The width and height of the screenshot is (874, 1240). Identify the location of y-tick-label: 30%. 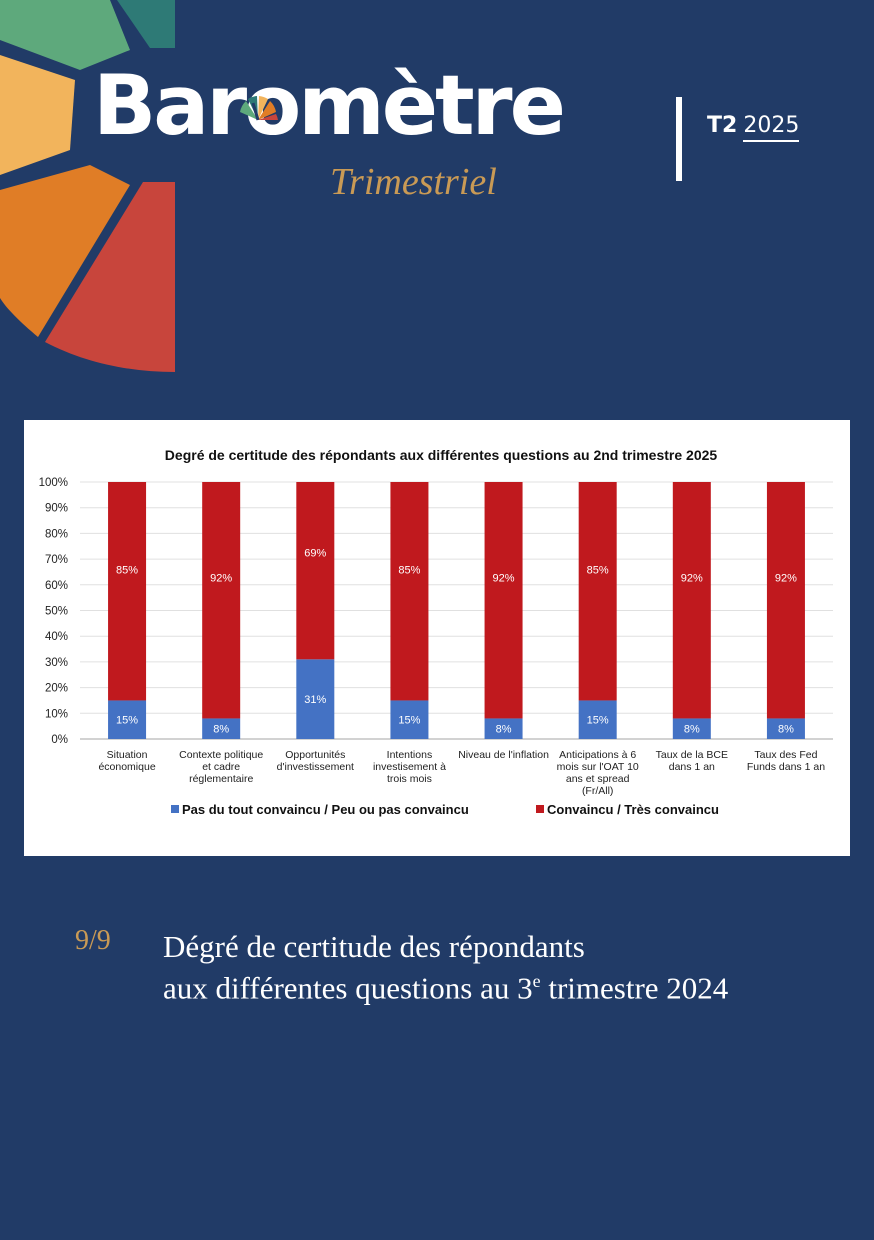
(56, 663).